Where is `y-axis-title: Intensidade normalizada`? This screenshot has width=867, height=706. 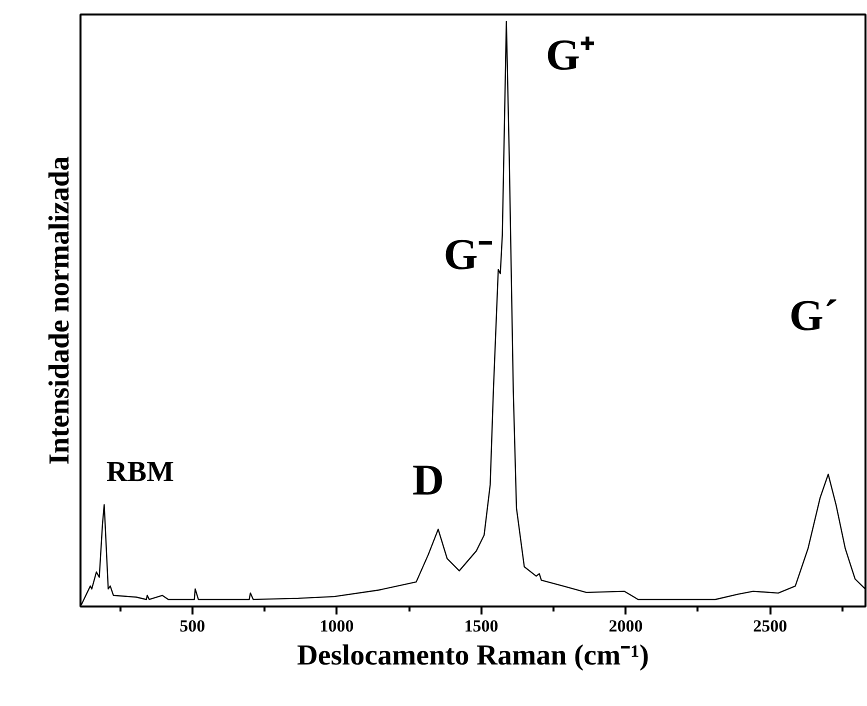 y-axis-title: Intensidade normalizada is located at coordinates (60, 310).